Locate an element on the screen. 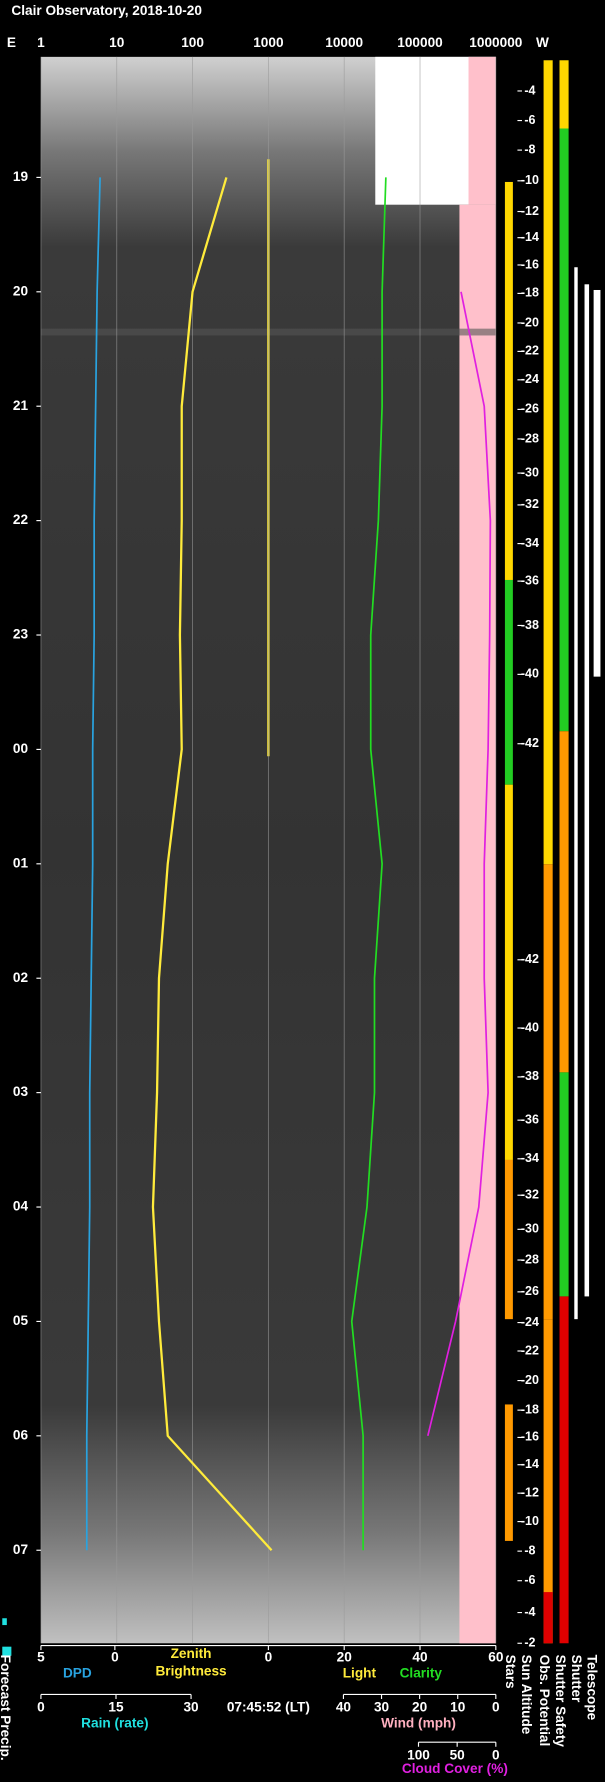 This screenshot has width=605, height=1782. axis-tick-label: 5 is located at coordinates (41, 1657).